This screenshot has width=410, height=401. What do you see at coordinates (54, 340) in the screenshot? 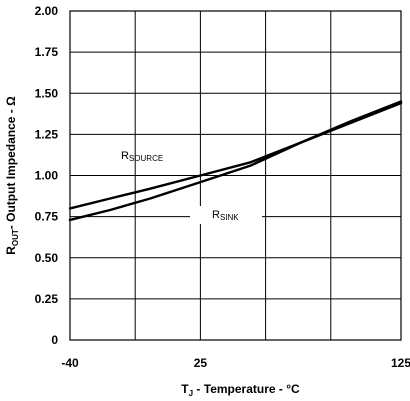
I see `y-tick-label: 0` at bounding box center [54, 340].